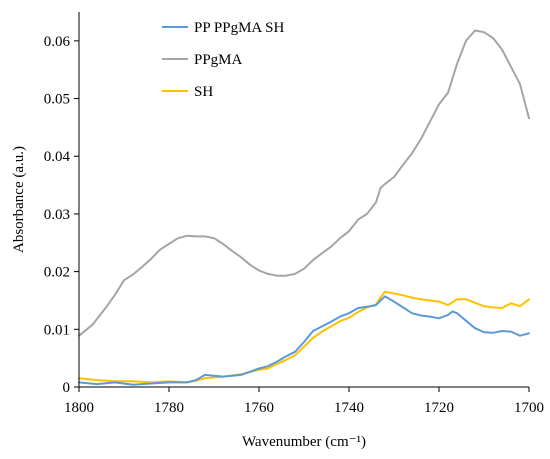 This screenshot has height=459, width=550. What do you see at coordinates (349, 408) in the screenshot?
I see `x-tick-label: 1740` at bounding box center [349, 408].